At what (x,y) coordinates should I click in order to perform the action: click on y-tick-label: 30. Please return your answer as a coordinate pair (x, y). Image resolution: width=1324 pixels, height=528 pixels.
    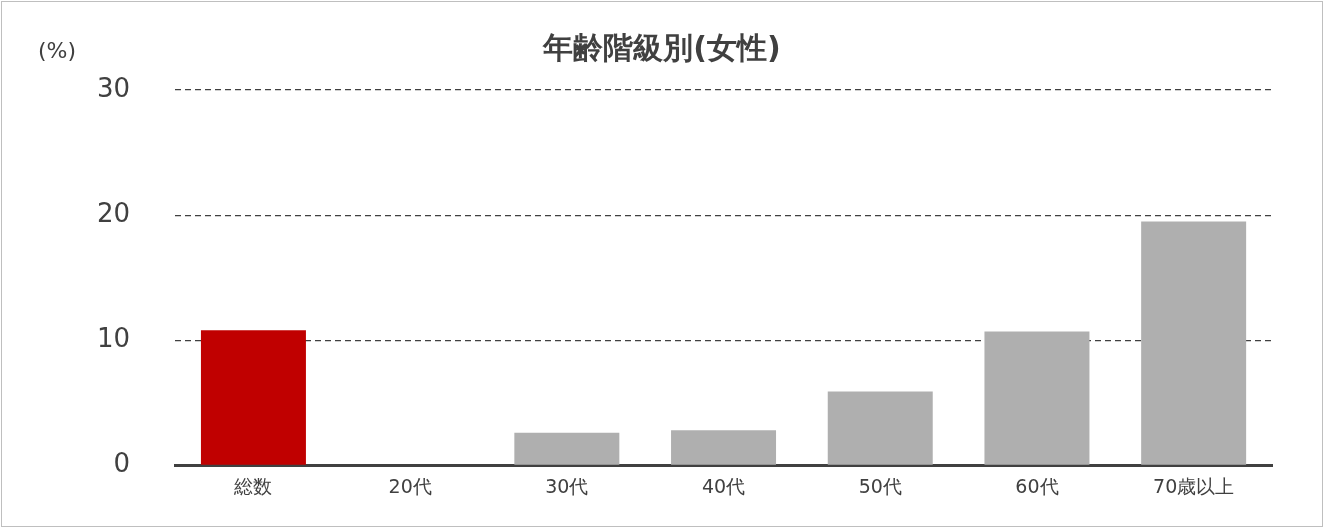
    Looking at the image, I should click on (113, 87).